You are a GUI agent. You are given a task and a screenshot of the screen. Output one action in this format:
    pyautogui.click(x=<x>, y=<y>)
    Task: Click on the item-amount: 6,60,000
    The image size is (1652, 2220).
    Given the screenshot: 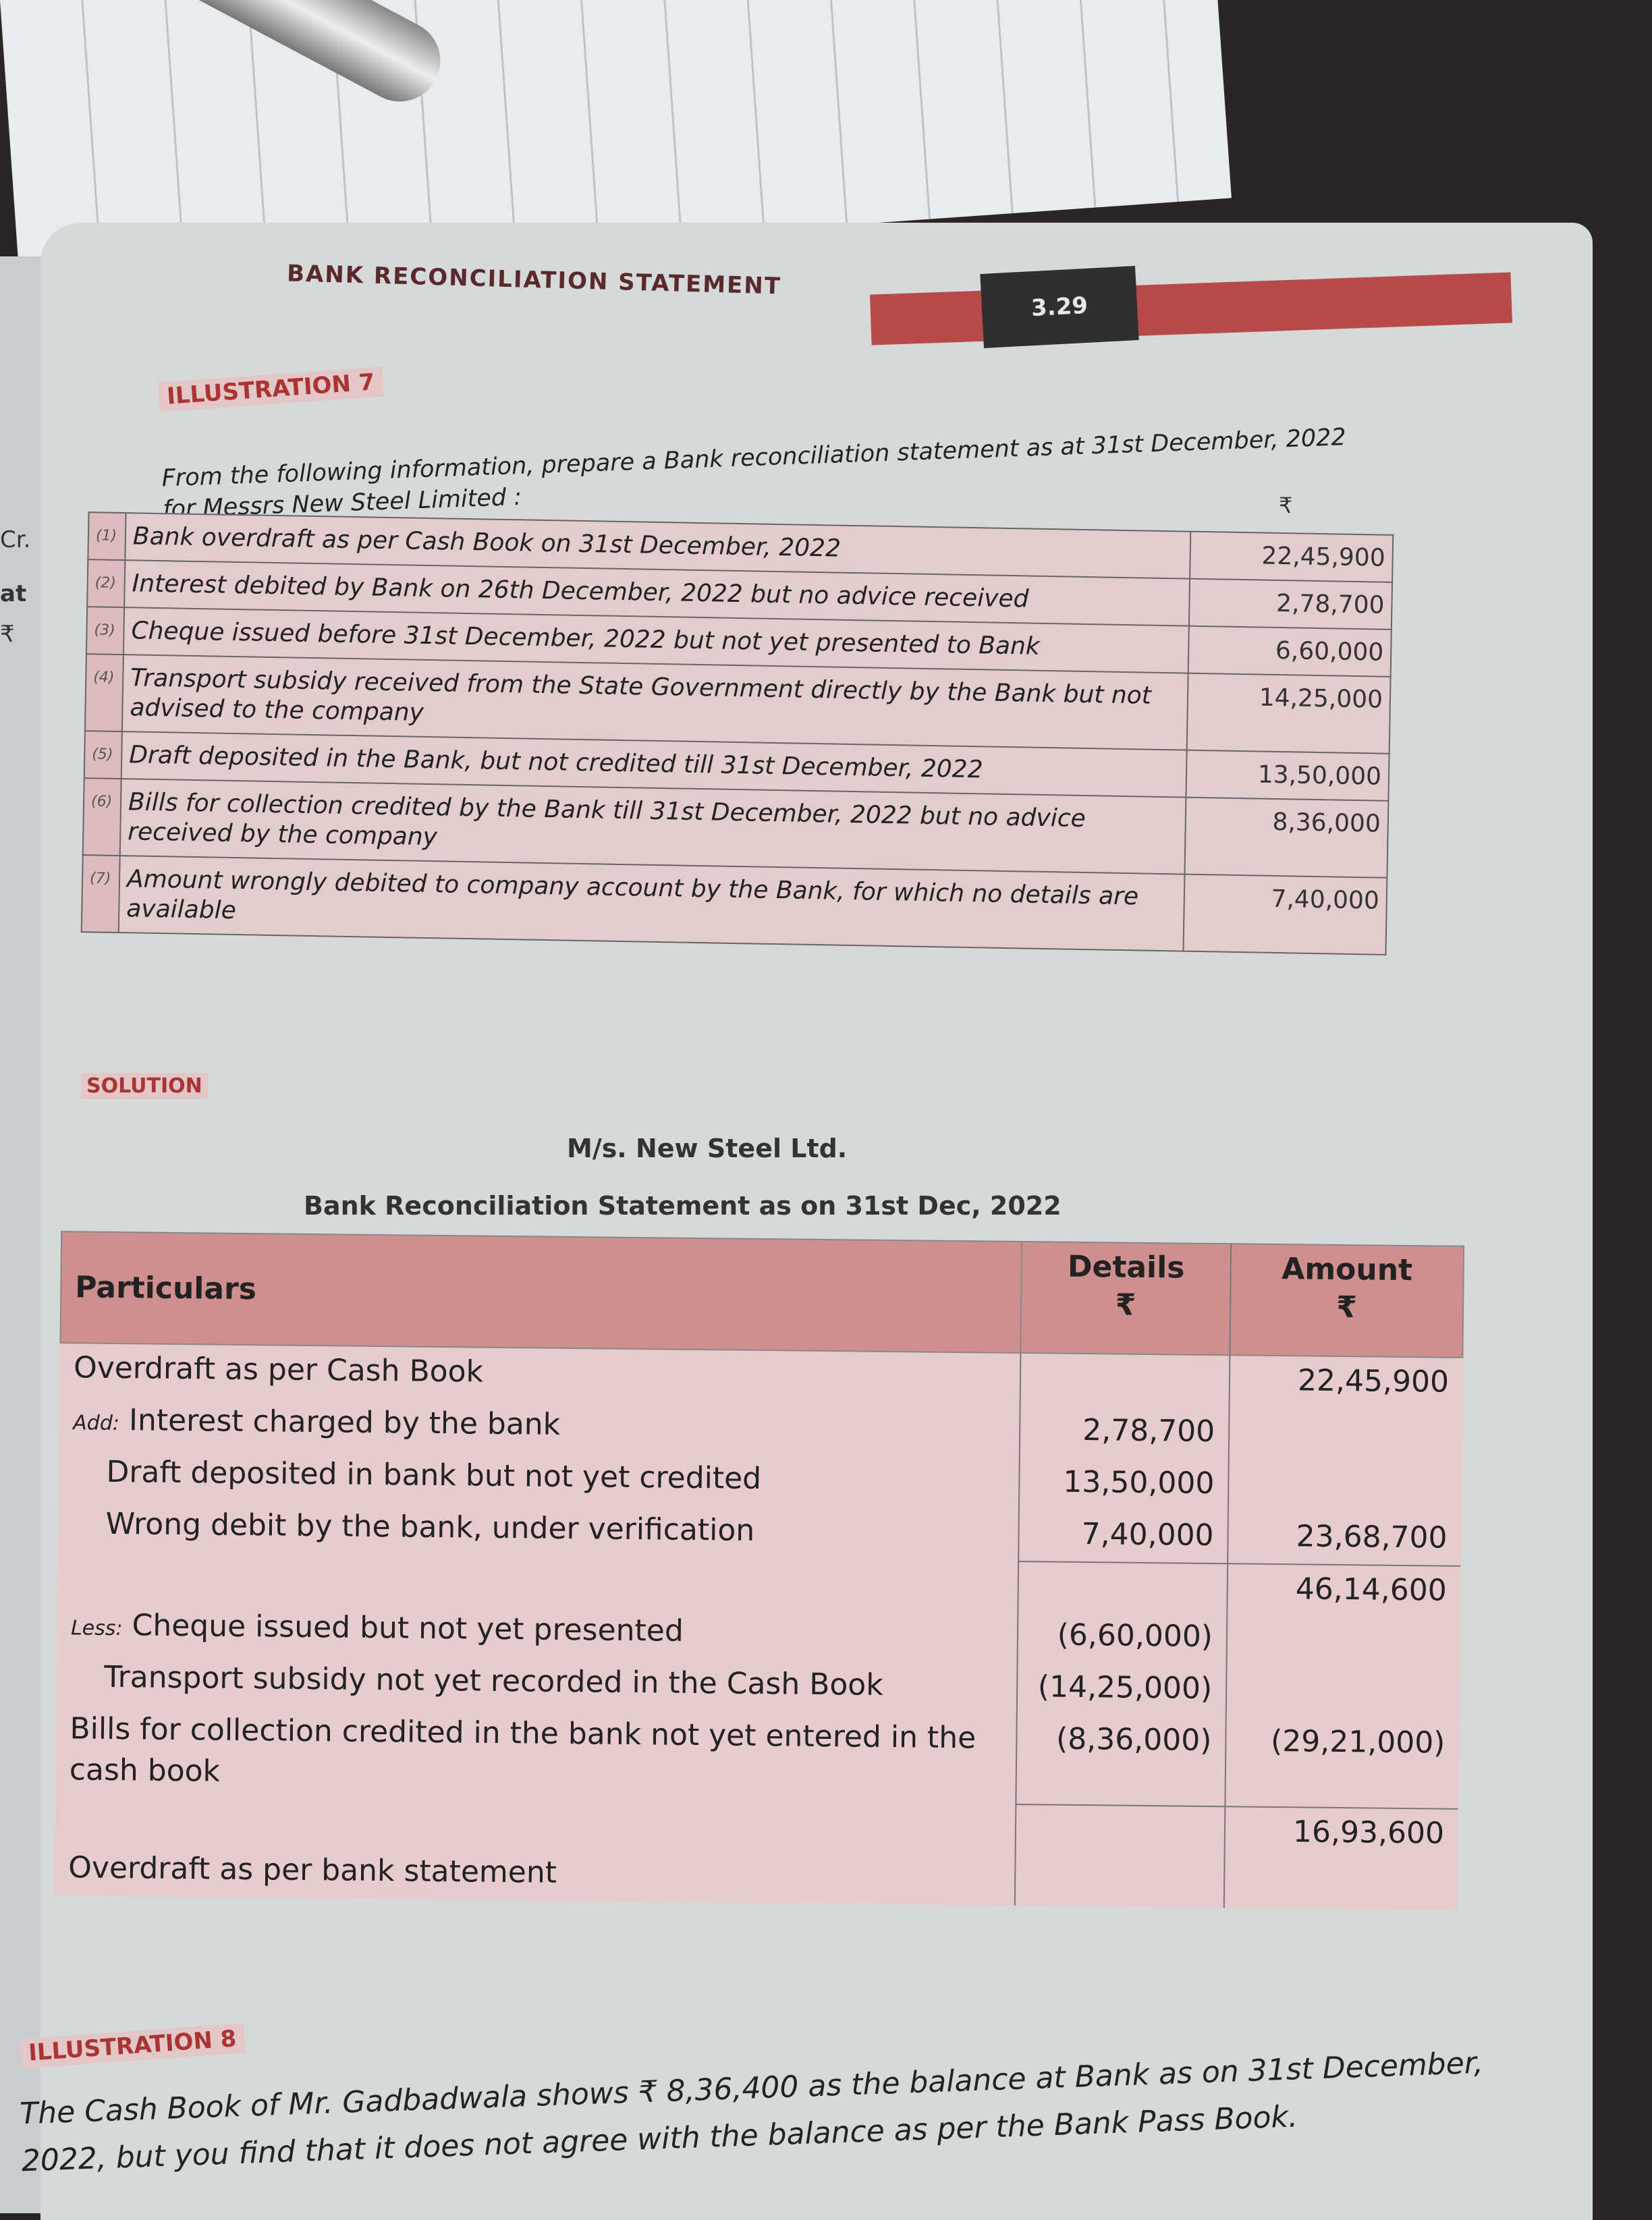 What is the action you would take?
    pyautogui.click(x=1290, y=651)
    